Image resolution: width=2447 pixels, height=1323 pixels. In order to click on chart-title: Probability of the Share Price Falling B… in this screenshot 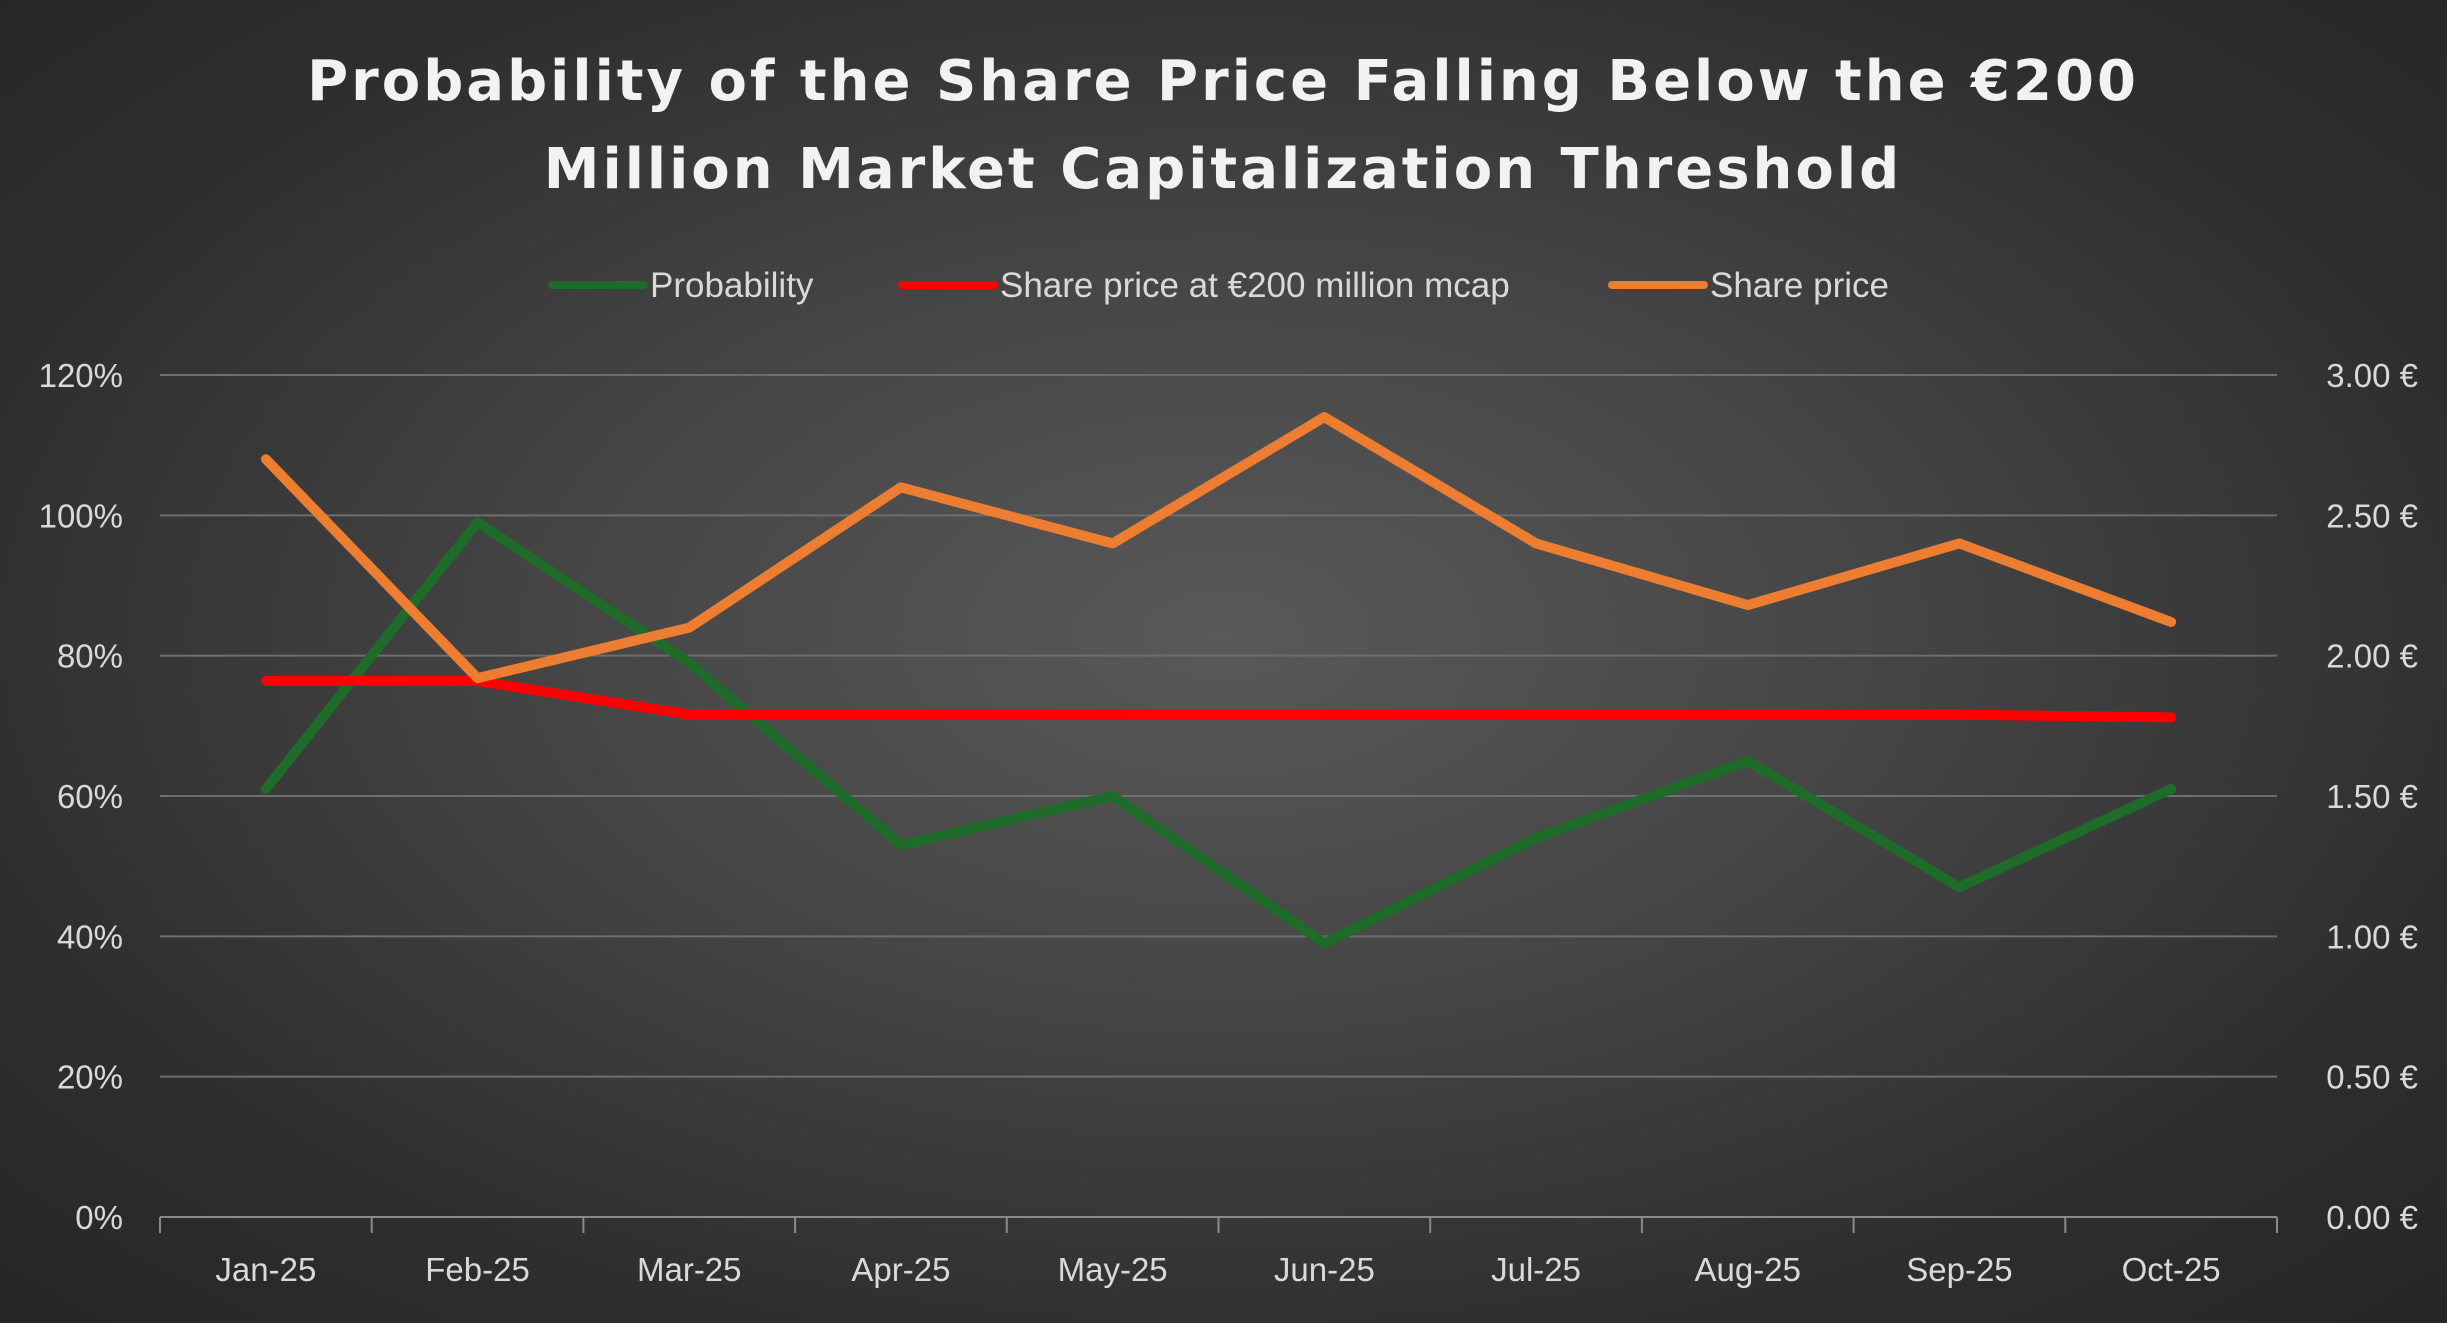, I will do `click(1223, 125)`.